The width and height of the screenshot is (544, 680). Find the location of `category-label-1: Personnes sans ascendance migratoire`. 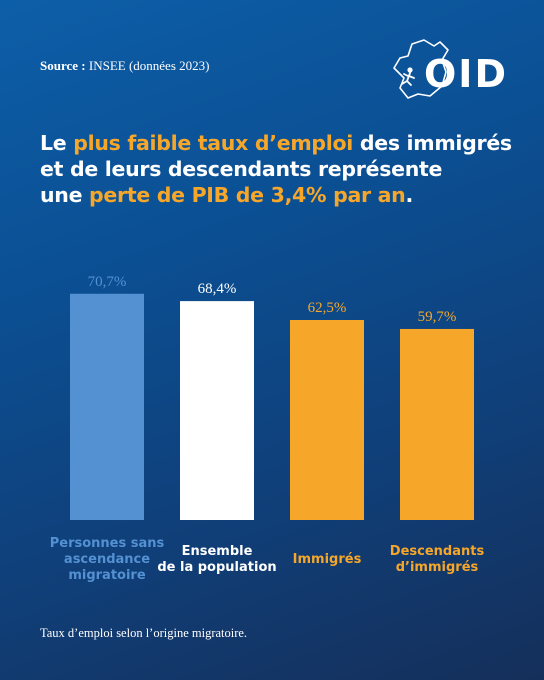

category-label-1: Personnes sans ascendance migratoire is located at coordinates (107, 559).